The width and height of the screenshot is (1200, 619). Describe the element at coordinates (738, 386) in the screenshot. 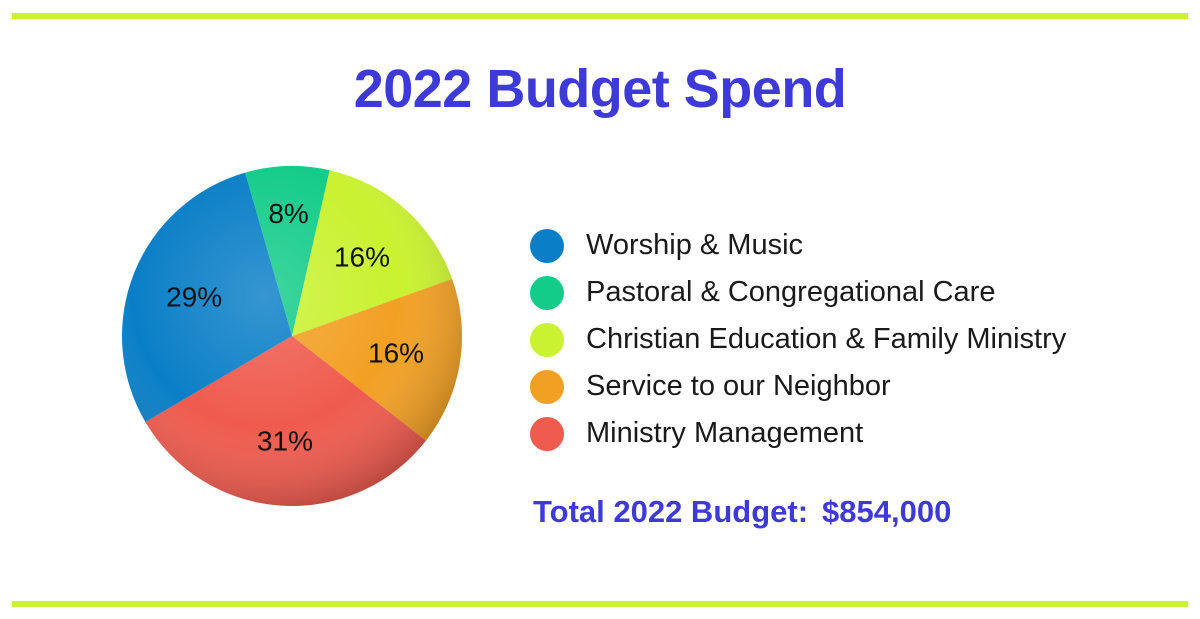

I see `legend-label-service-neighbor: Service to our Neighbor` at that location.